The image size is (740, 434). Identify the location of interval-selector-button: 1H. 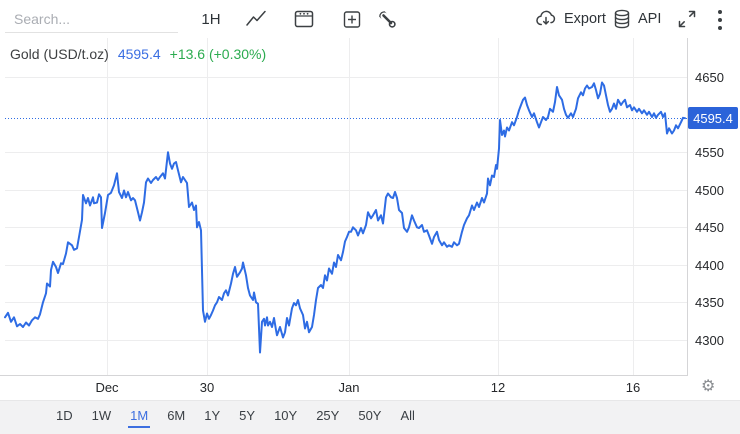
(211, 19).